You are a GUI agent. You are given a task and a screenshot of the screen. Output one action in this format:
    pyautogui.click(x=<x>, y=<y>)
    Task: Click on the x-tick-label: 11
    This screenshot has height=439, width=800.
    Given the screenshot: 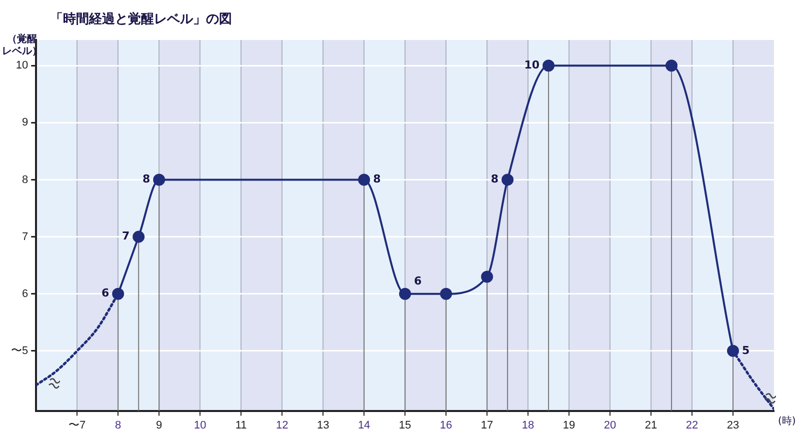 What is the action you would take?
    pyautogui.click(x=241, y=425)
    